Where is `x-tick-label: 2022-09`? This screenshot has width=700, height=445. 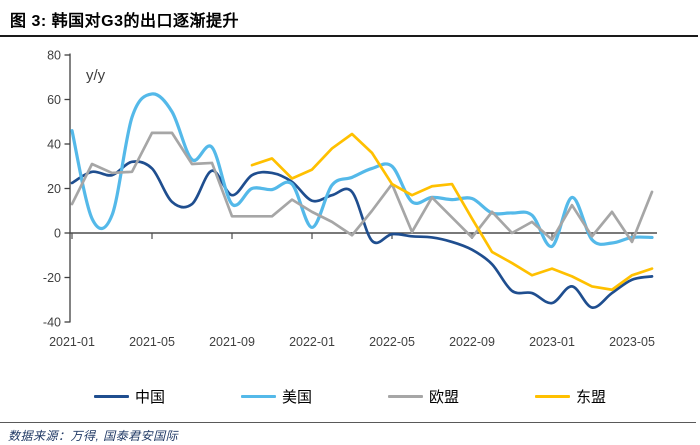 x-tick-label: 2022-09 is located at coordinates (472, 342).